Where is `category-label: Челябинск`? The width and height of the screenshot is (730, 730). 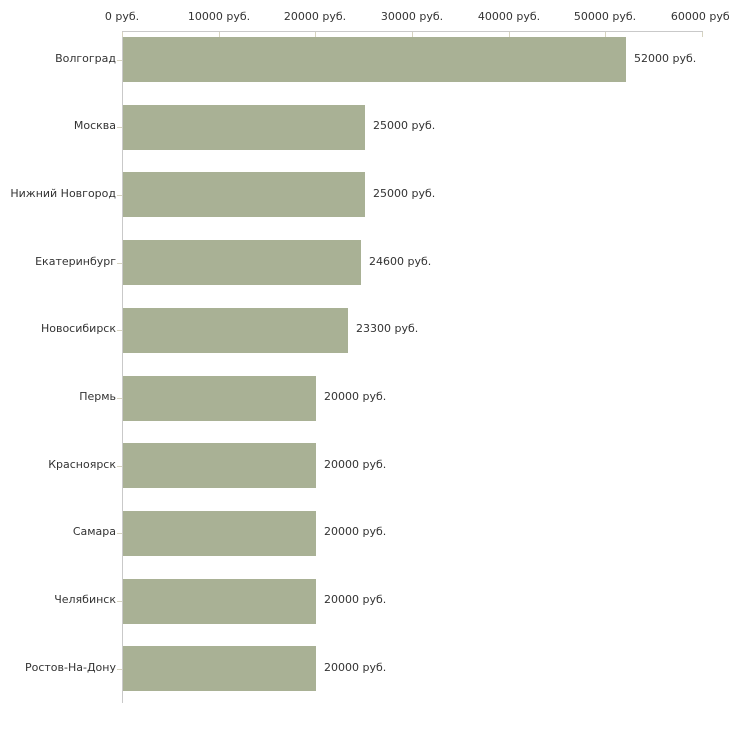
category-label: Челябинск is located at coordinates (85, 599).